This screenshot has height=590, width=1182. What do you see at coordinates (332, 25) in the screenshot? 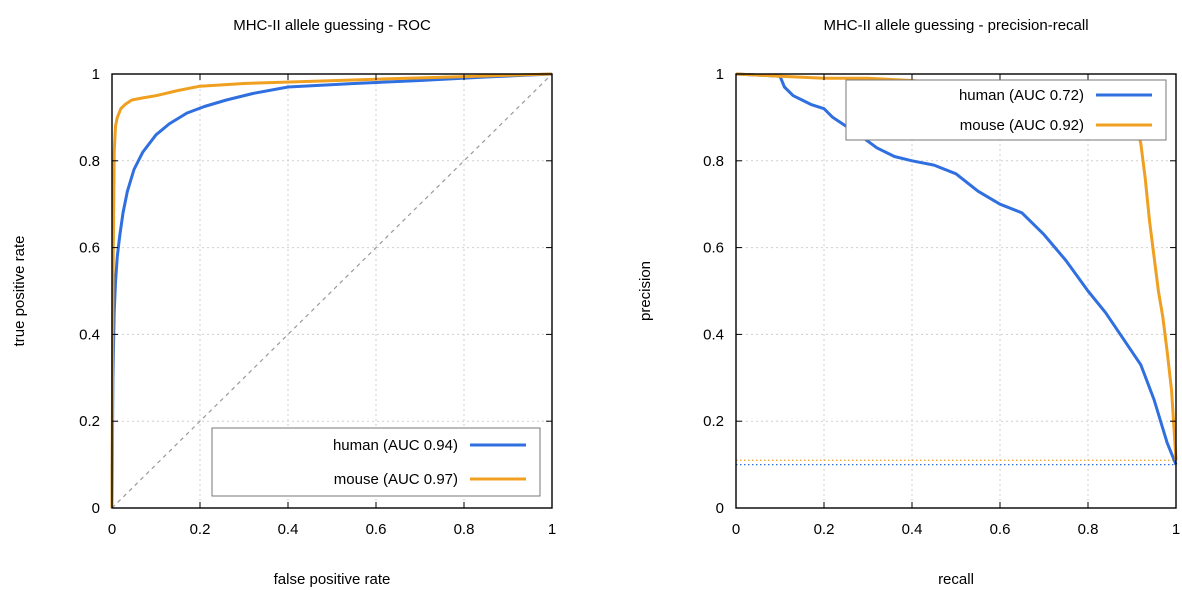
I see `roc-title: MHC-II allele guessing - ROC` at bounding box center [332, 25].